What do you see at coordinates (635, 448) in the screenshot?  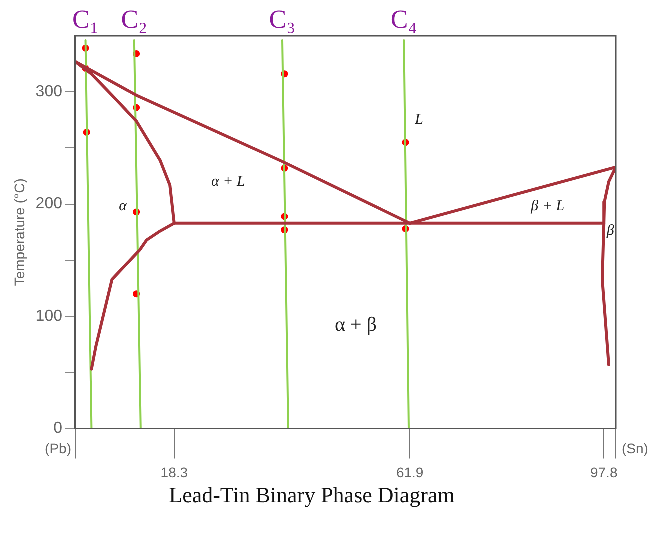 I see `text: (Sn)` at bounding box center [635, 448].